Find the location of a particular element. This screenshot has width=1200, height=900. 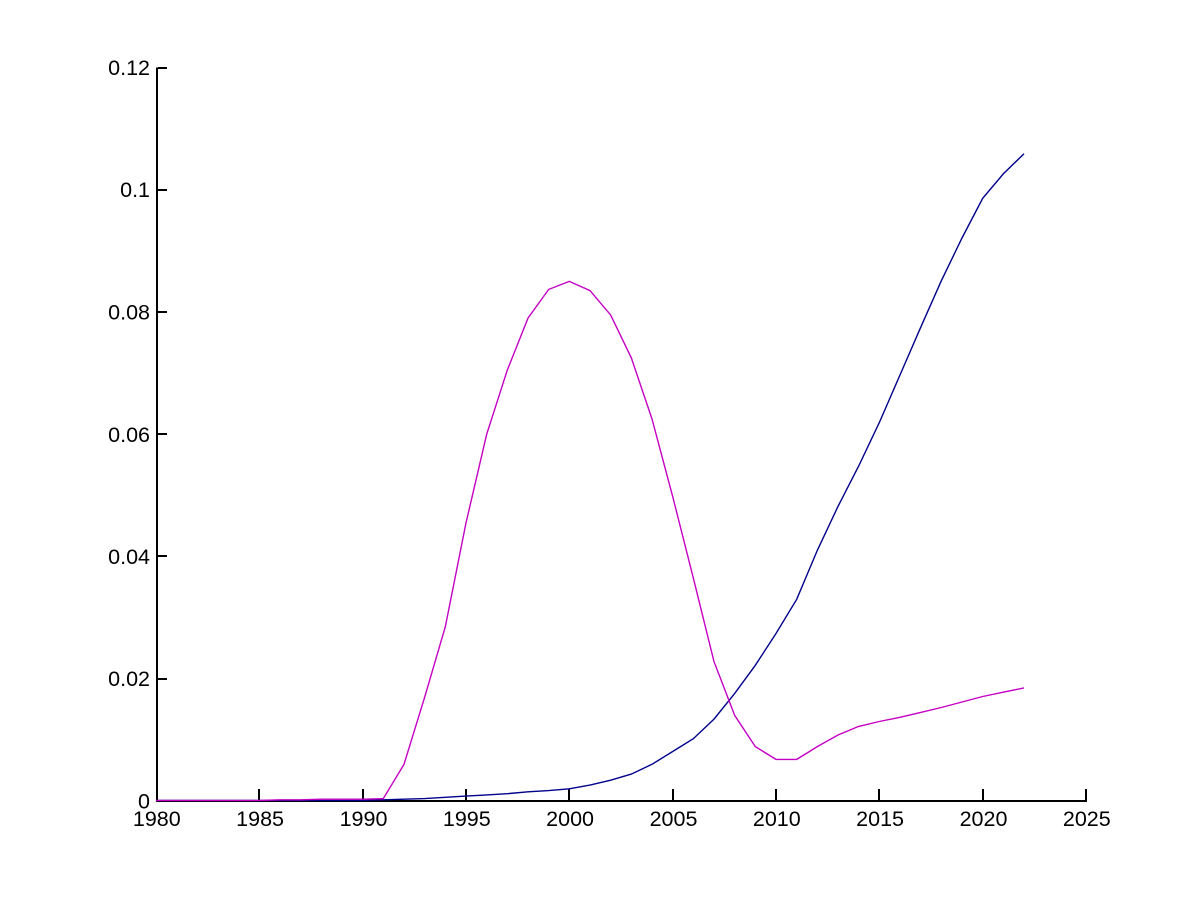

svg-text: 2025 is located at coordinates (1087, 819).